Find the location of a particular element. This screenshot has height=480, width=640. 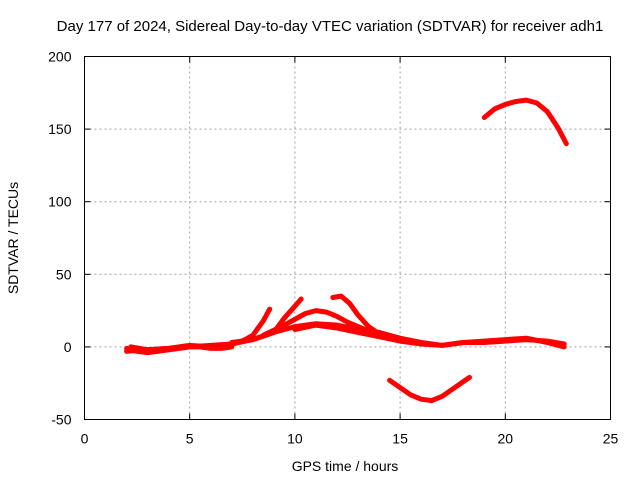

x-tick-label: 25 is located at coordinates (611, 439).